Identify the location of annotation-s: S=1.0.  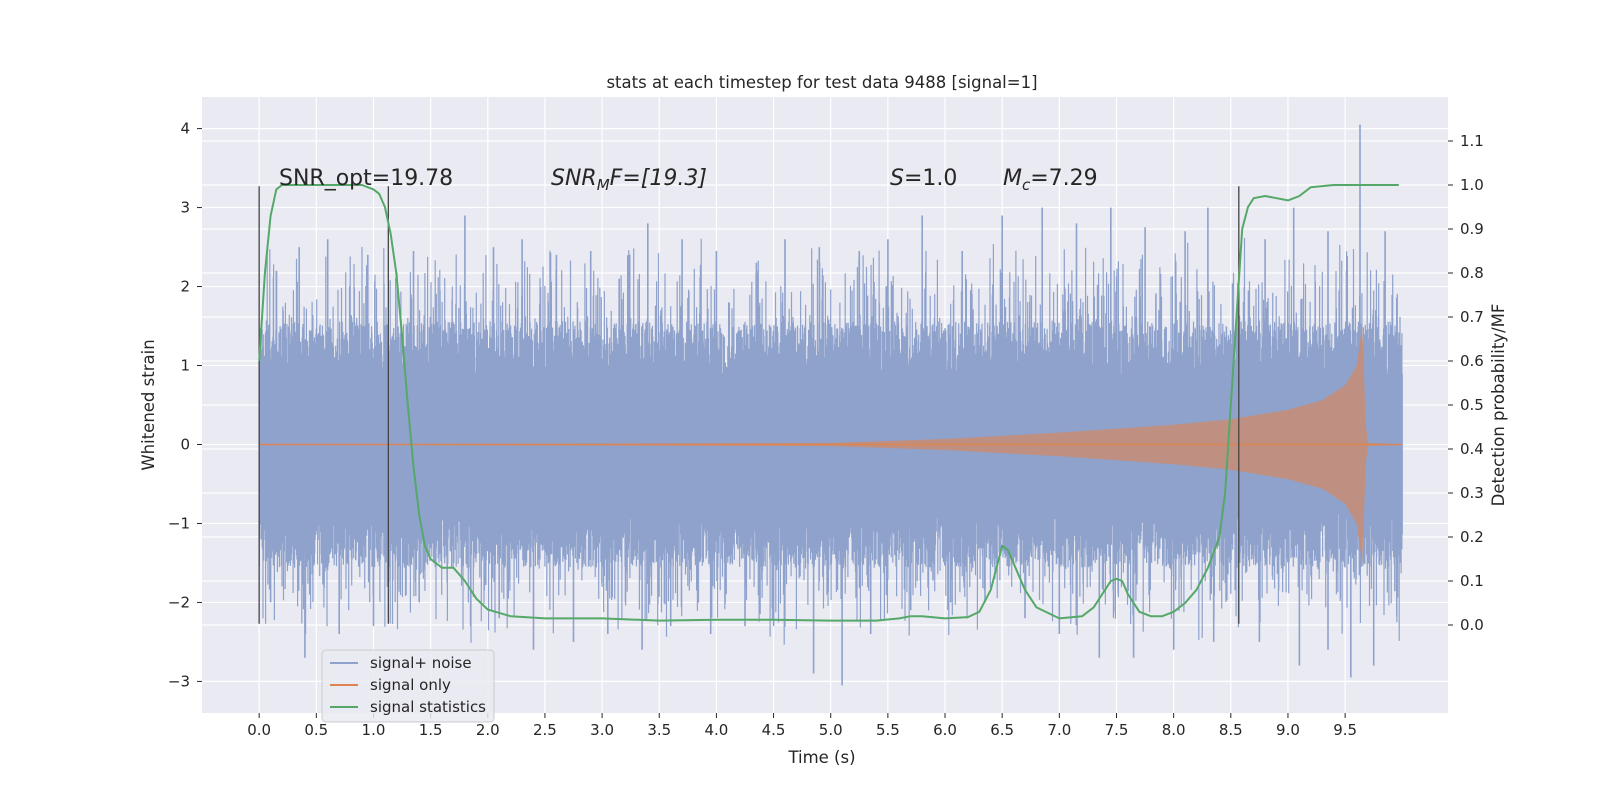
(923, 178).